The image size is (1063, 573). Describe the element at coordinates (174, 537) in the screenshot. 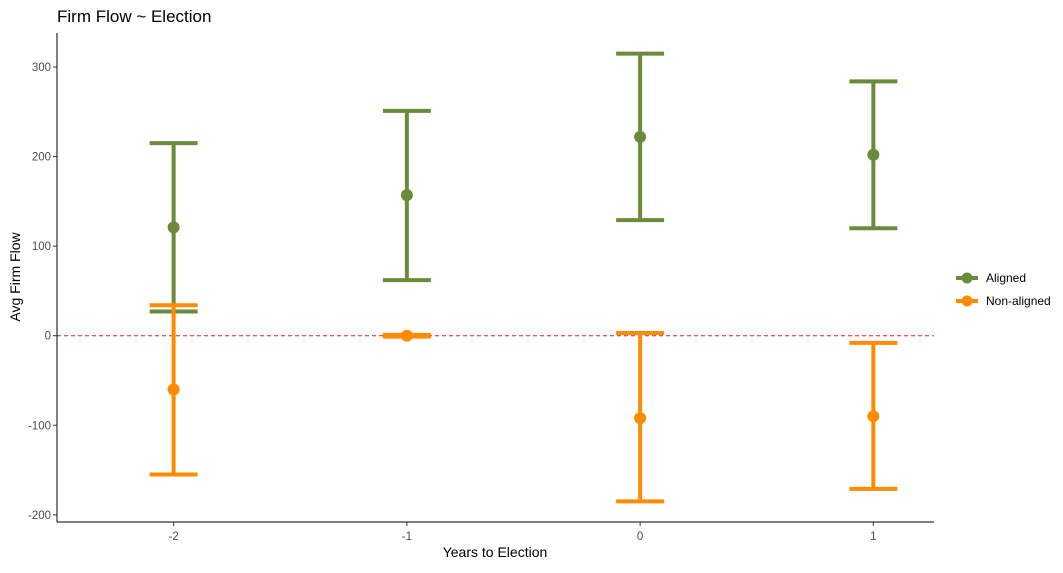

I see `x-tick-label: -2` at that location.